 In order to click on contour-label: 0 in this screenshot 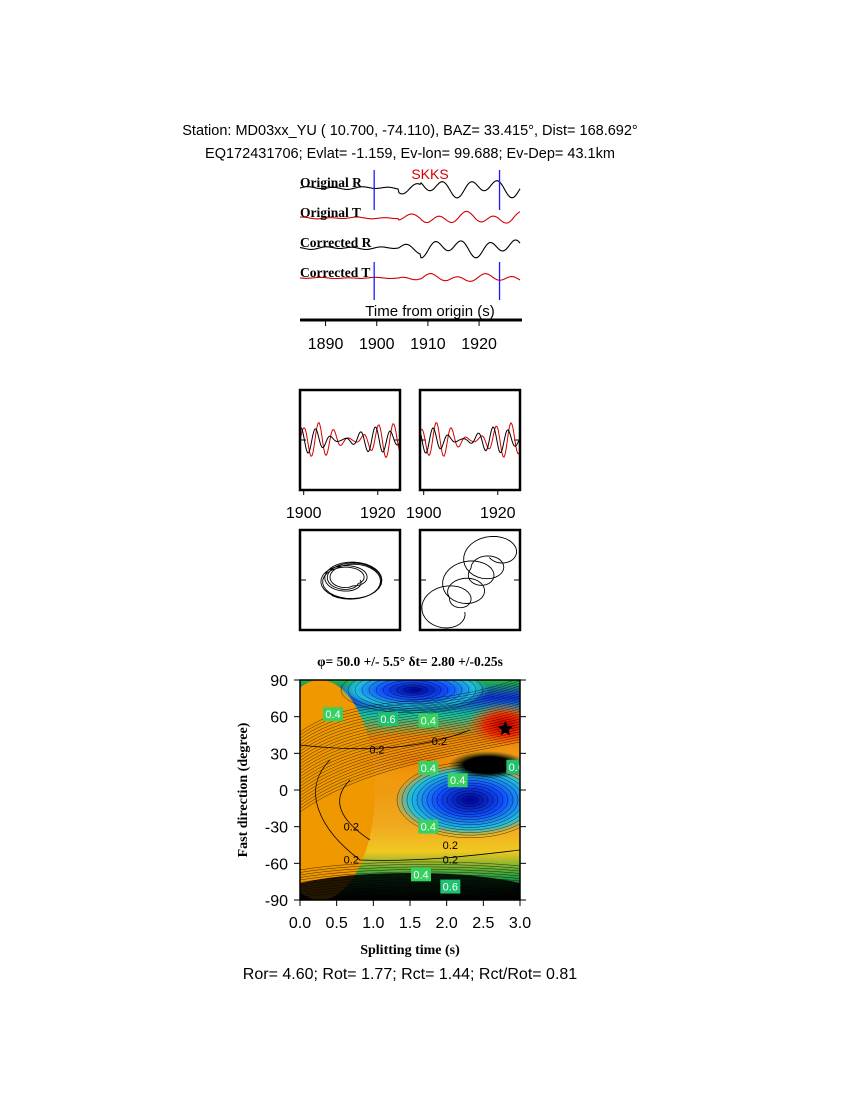, I will do `click(516, 888)`.